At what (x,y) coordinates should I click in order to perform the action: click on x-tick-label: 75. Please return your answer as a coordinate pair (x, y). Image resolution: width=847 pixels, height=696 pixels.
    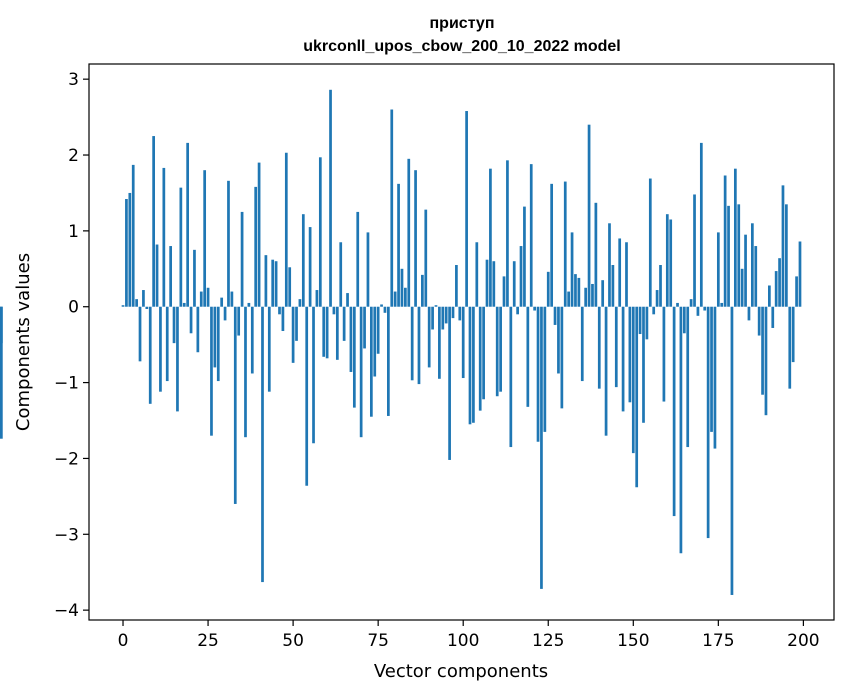
    Looking at the image, I should click on (378, 641).